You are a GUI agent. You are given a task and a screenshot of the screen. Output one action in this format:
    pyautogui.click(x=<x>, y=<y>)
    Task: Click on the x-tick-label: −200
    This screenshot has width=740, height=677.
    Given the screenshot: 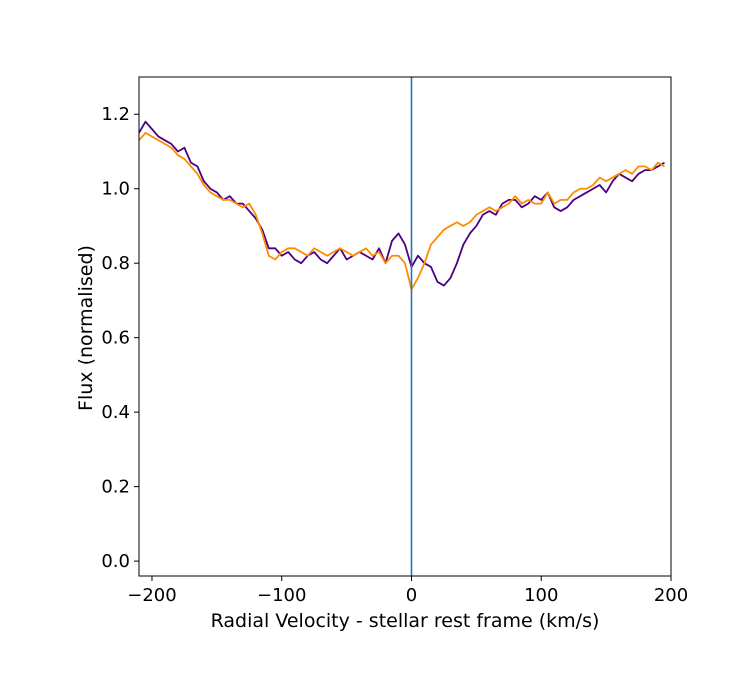 What is the action you would take?
    pyautogui.click(x=151, y=595)
    